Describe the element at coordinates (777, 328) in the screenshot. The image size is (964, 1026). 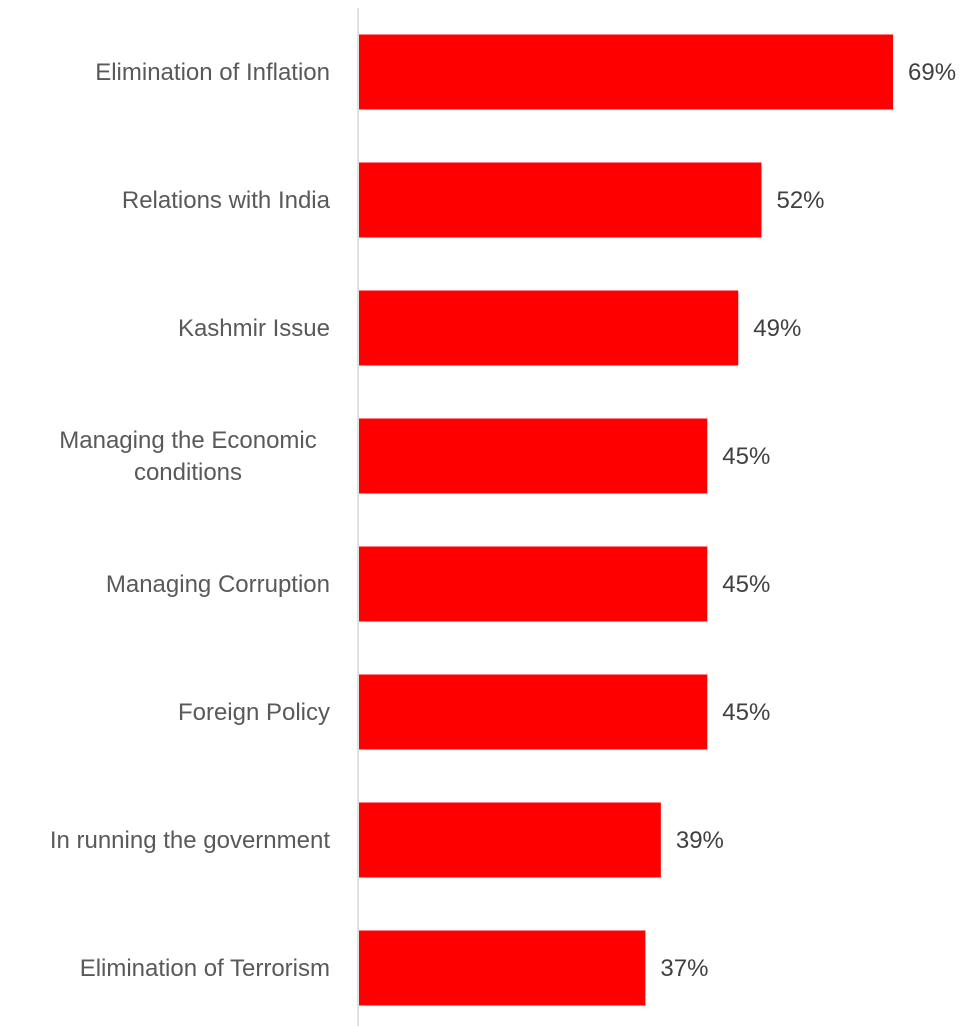
I see `value-label: 49%` at that location.